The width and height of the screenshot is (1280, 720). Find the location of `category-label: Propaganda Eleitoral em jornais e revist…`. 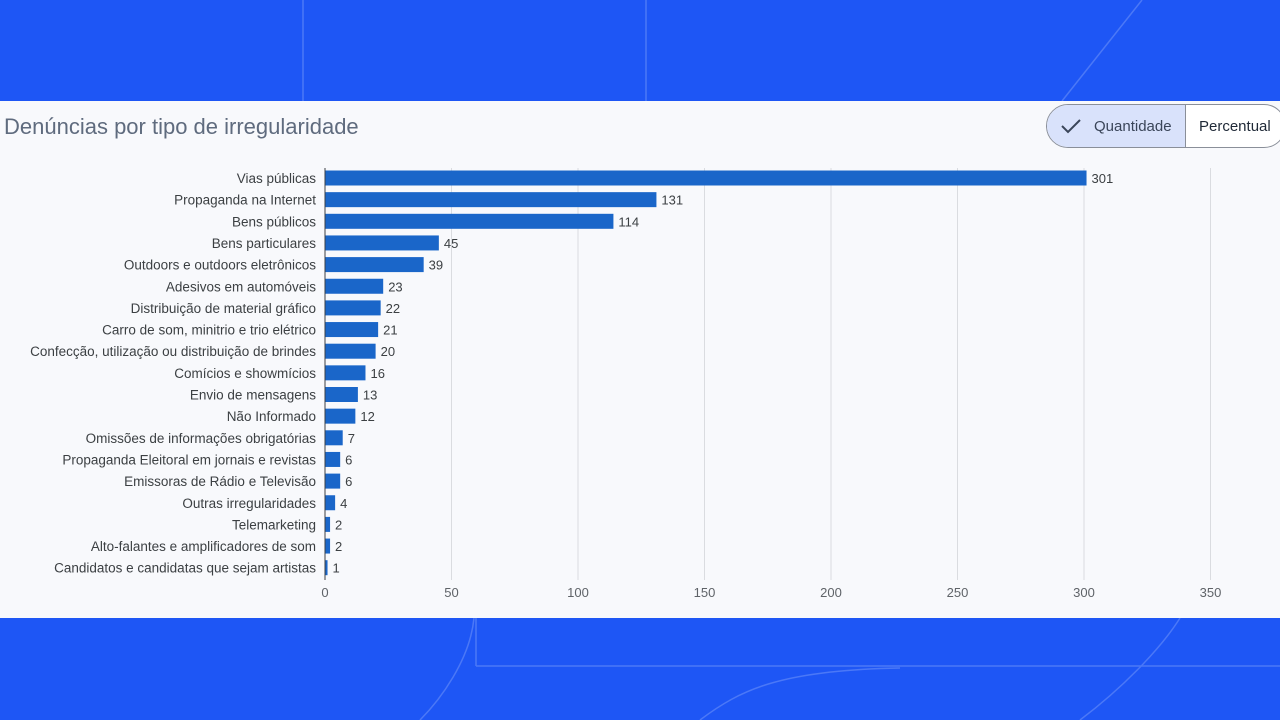

category-label: Propaganda Eleitoral em jornais e revist… is located at coordinates (189, 459).